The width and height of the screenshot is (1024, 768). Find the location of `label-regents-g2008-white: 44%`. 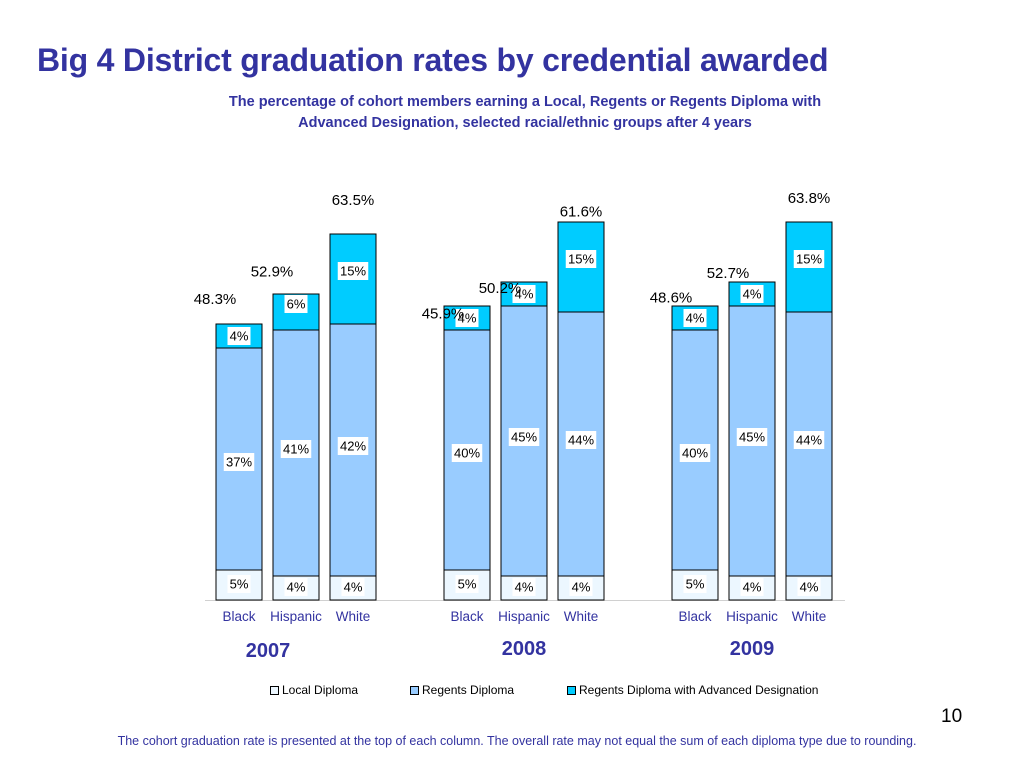

label-regents-g2008-white: 44% is located at coordinates (581, 440).